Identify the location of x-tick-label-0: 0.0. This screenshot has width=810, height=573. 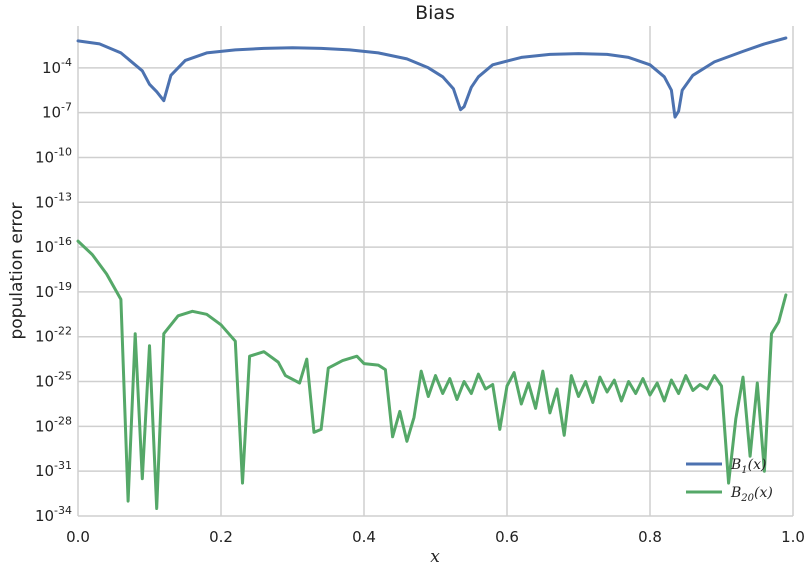
(78, 537).